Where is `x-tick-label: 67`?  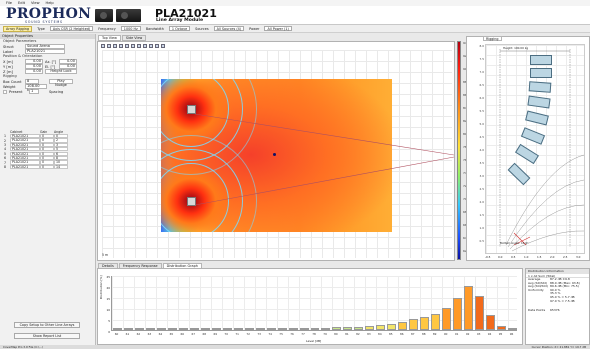 x-tick-label: 67 is located at coordinates (193, 334).